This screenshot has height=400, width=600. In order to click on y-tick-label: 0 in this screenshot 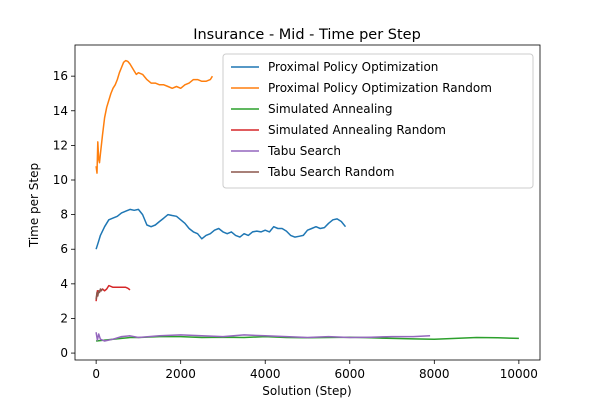, I will do `click(64, 353)`.